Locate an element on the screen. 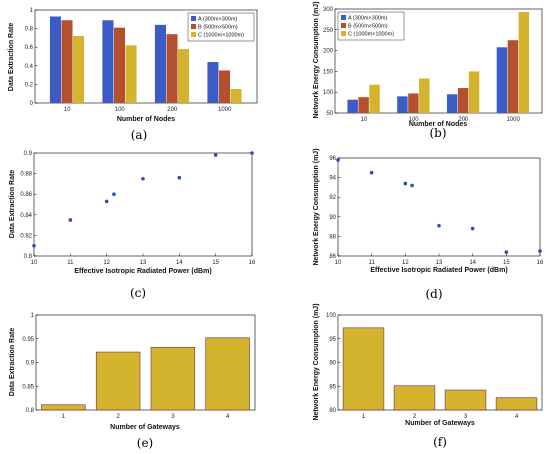 This screenshot has height=454, width=550. legend-box is located at coordinates (221, 27).